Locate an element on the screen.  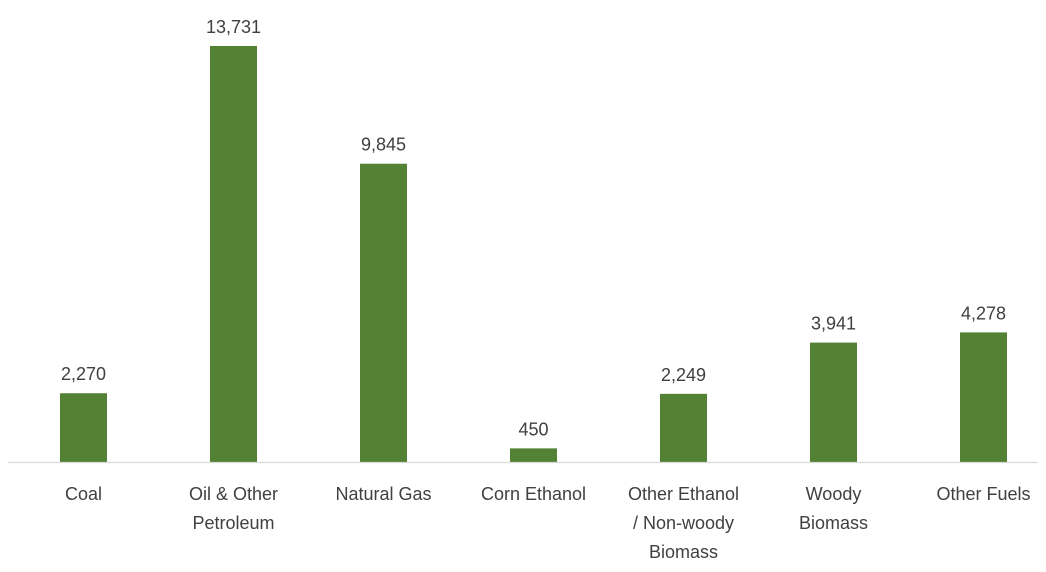
x-tick-label: Oil & Other Petroleum is located at coordinates (233, 508).